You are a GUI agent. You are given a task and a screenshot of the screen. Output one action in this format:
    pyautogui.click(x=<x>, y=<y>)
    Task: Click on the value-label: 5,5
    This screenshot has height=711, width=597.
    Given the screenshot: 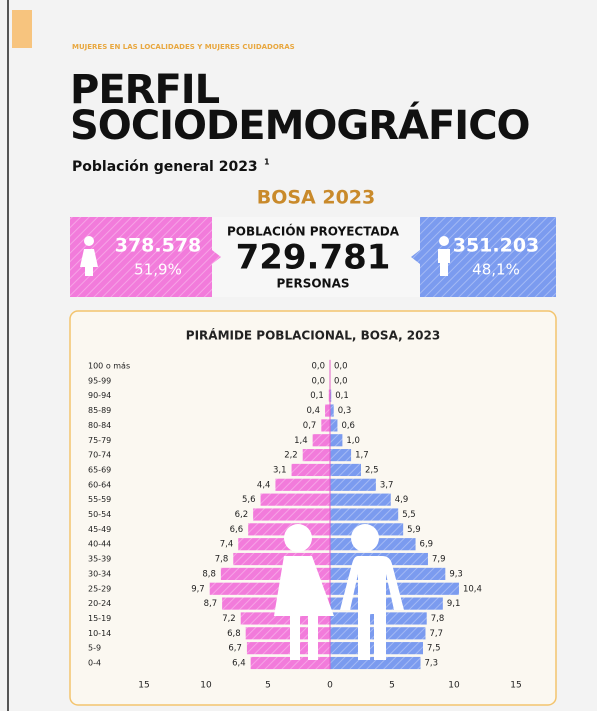 What is the action you would take?
    pyautogui.click(x=409, y=515)
    